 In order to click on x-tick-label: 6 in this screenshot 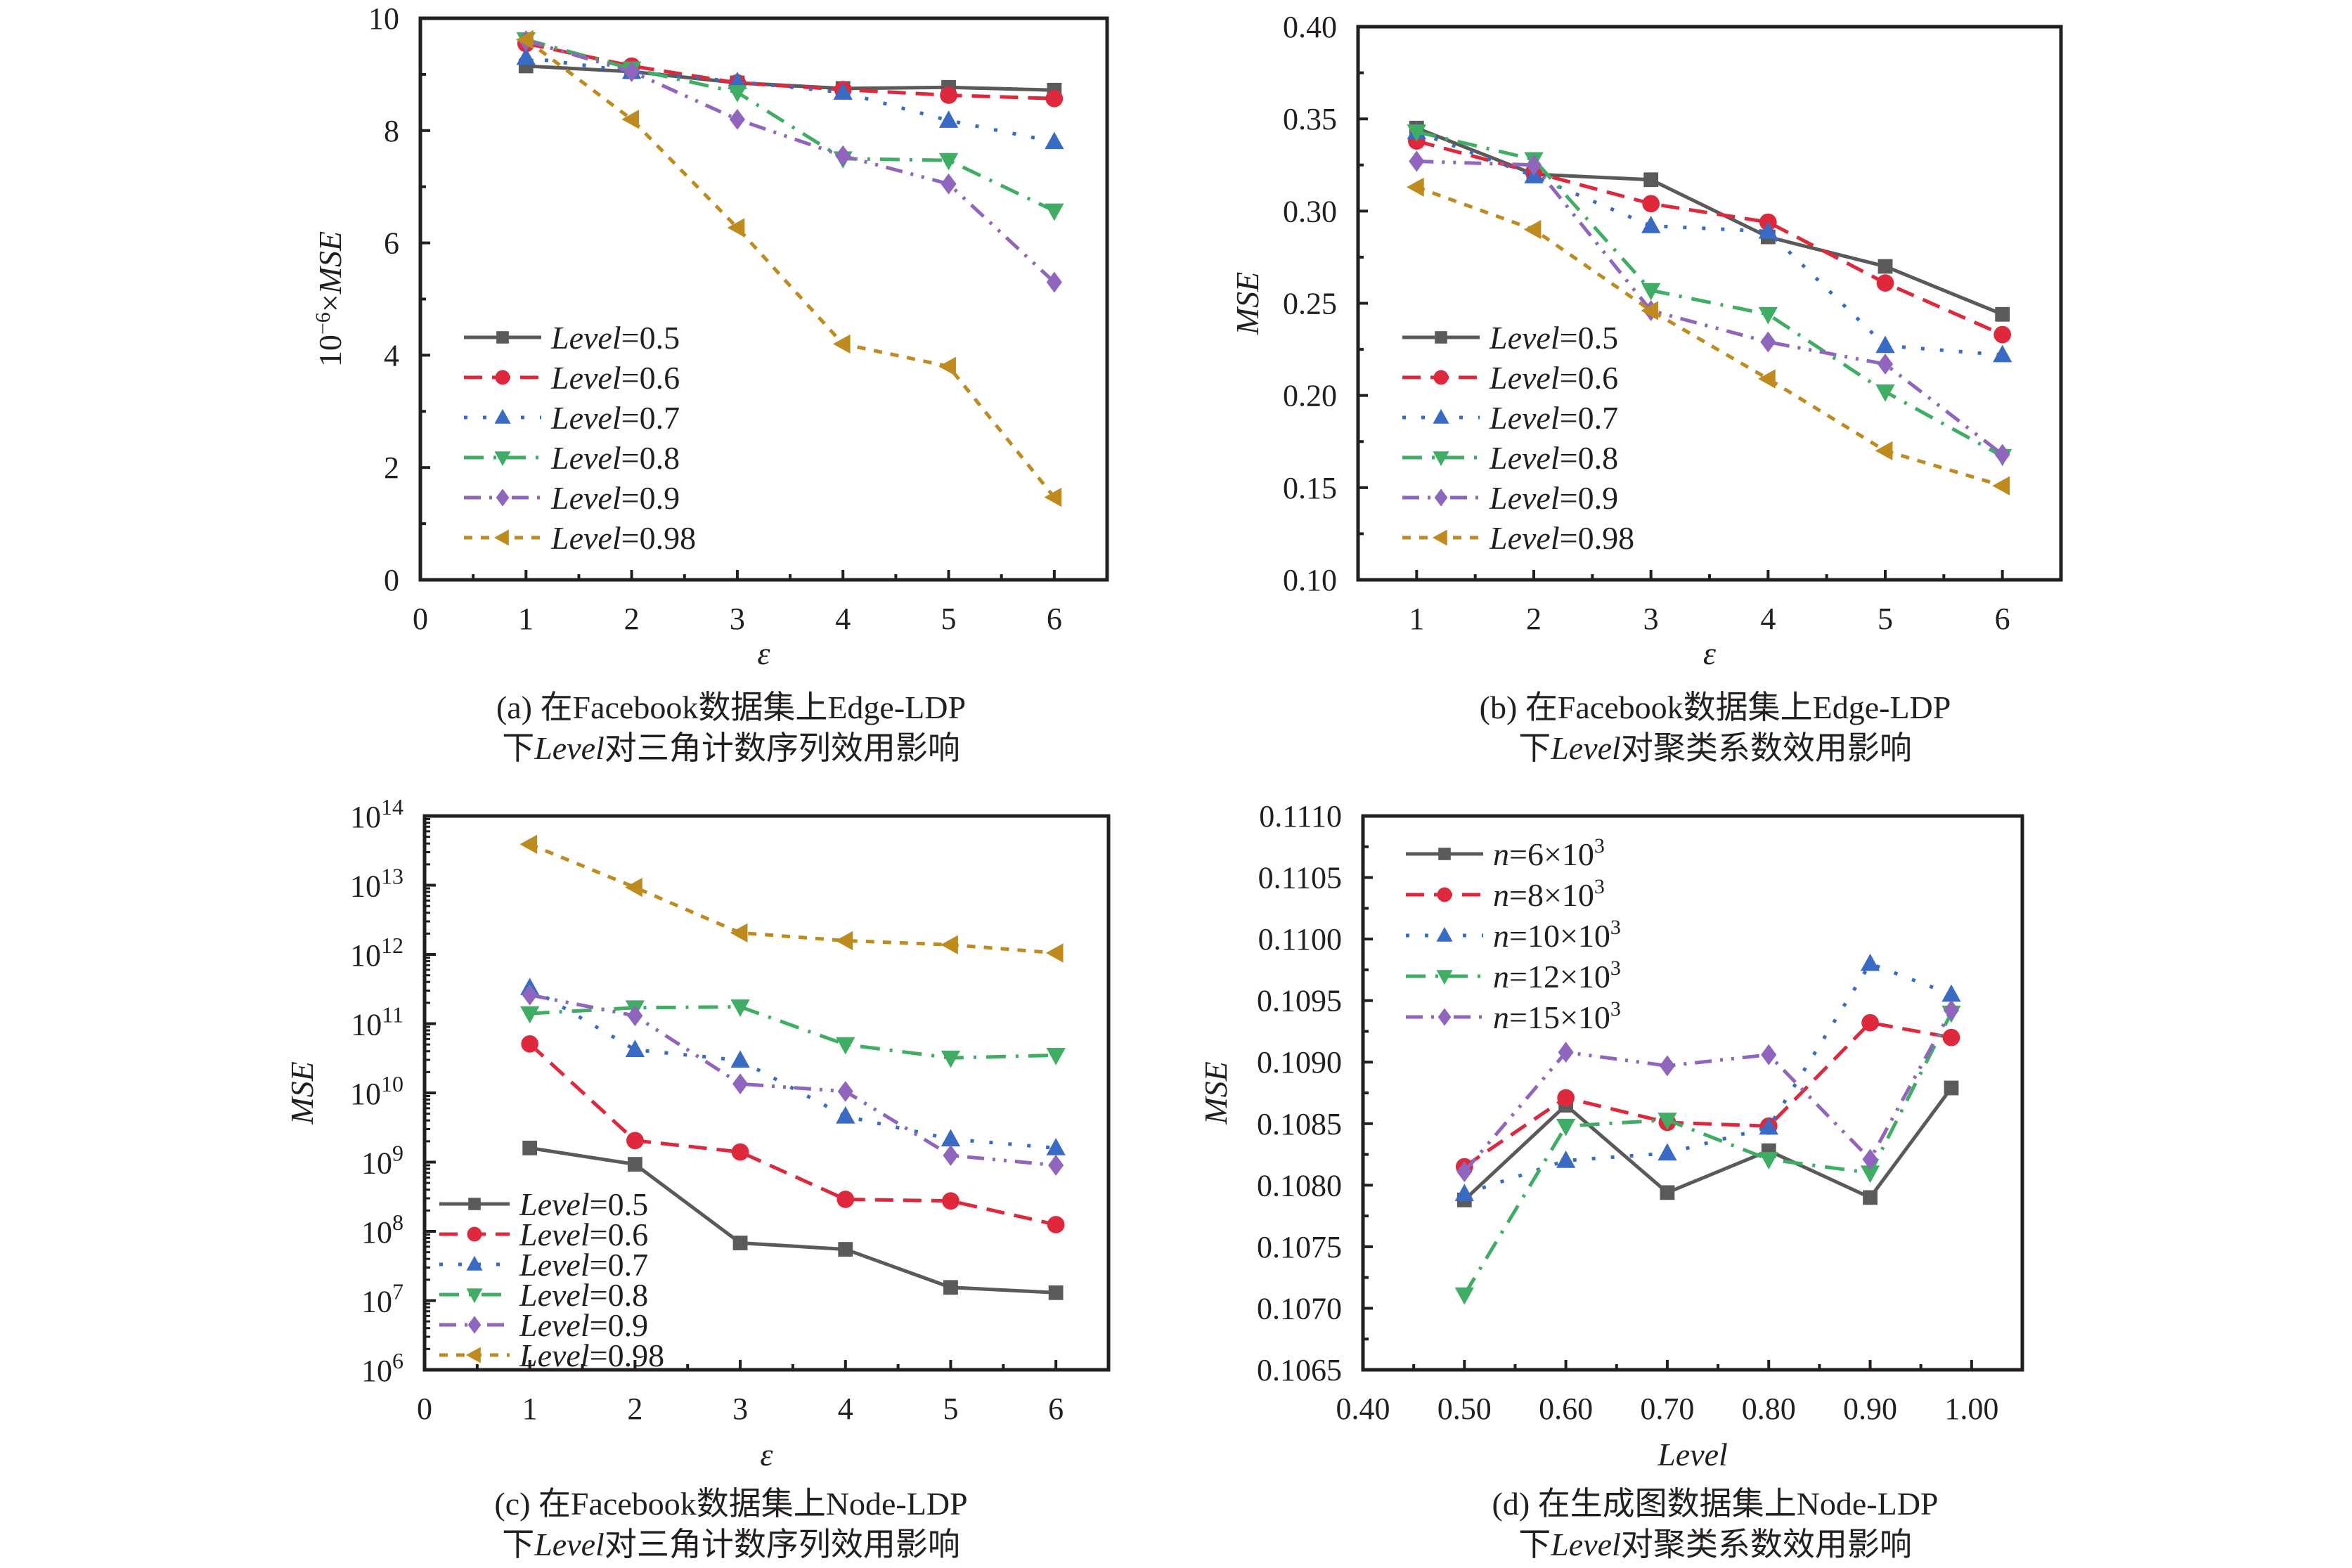, I will do `click(1054, 619)`.